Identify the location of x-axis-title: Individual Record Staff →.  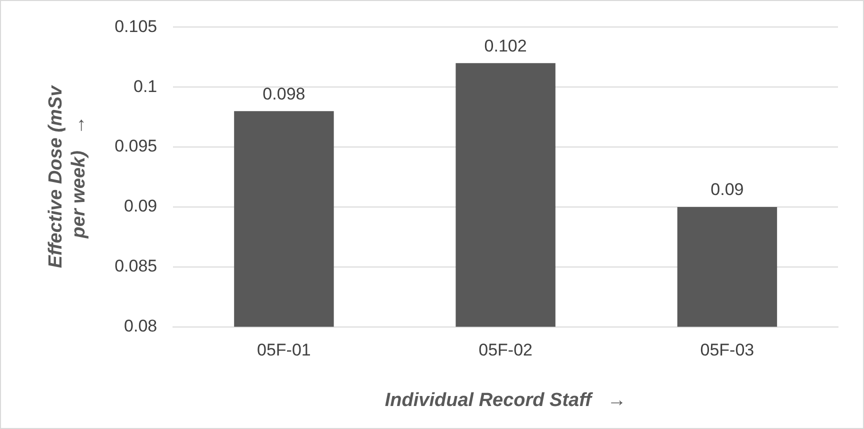
(505, 400).